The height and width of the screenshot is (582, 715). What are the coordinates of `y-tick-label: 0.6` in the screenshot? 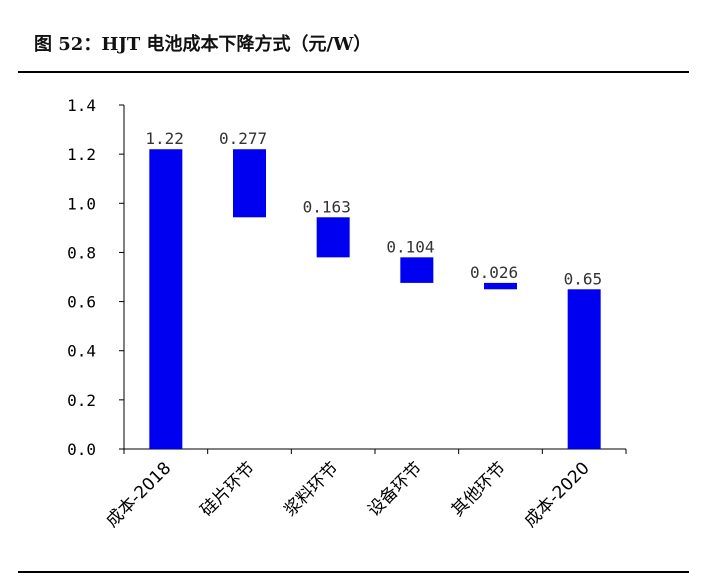 It's located at (81, 302).